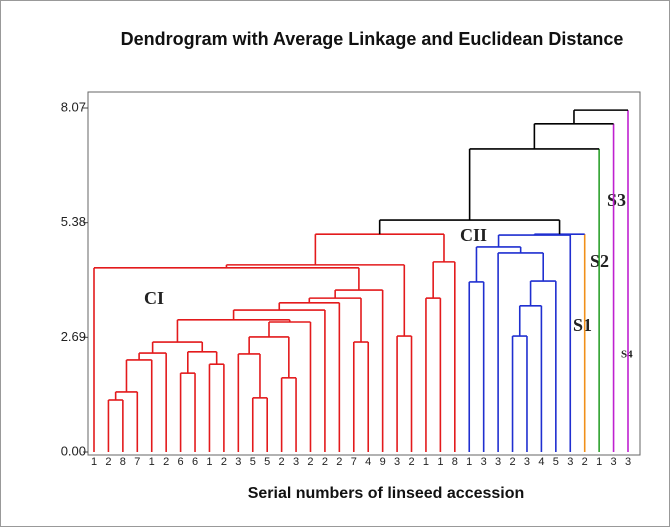 Image resolution: width=670 pixels, height=527 pixels. I want to click on y-tick-label: 2.69, so click(73, 336).